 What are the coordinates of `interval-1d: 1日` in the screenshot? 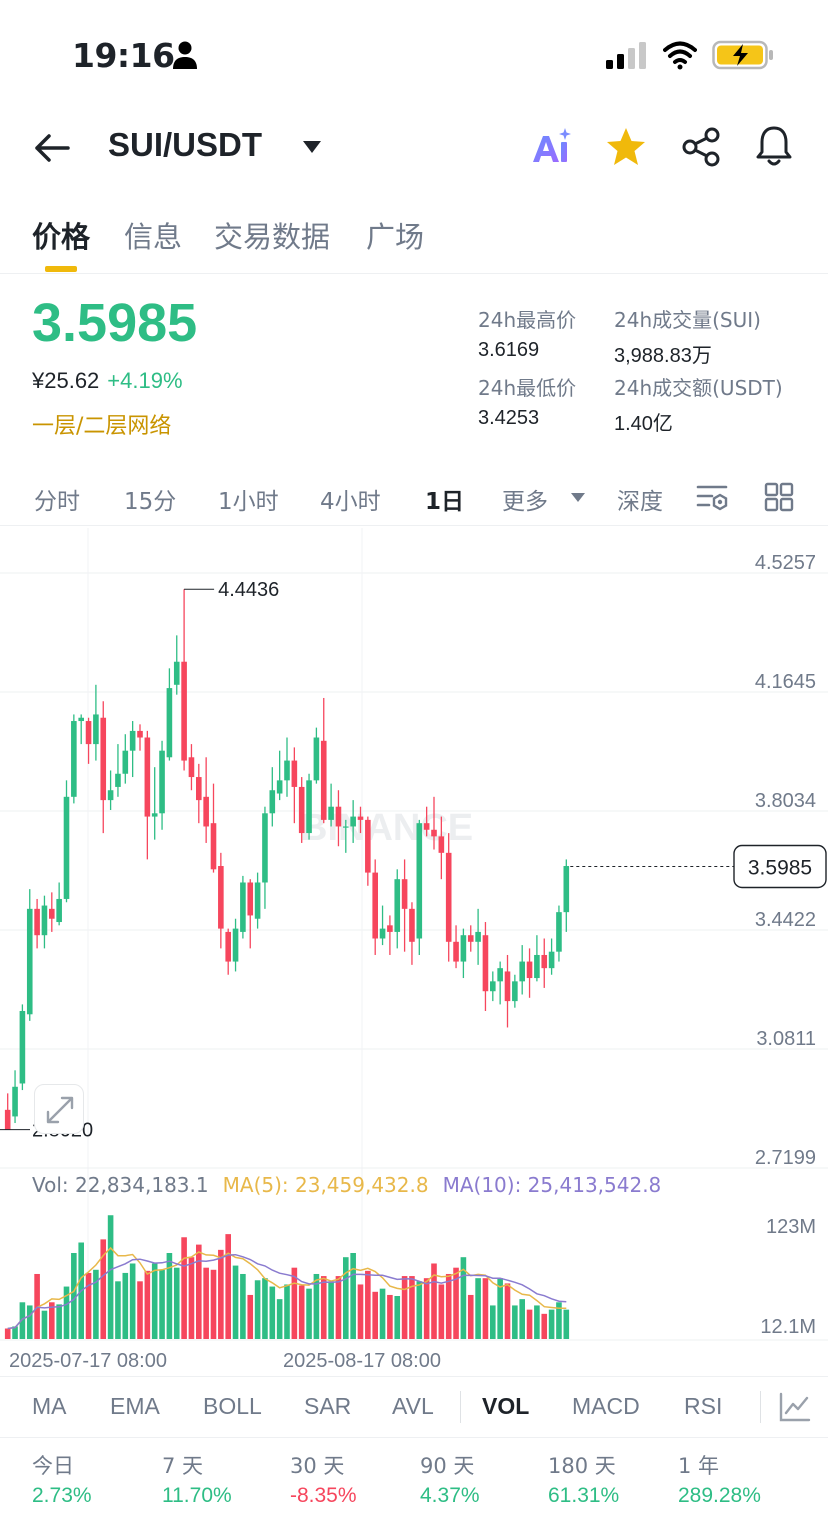 It's located at (445, 502).